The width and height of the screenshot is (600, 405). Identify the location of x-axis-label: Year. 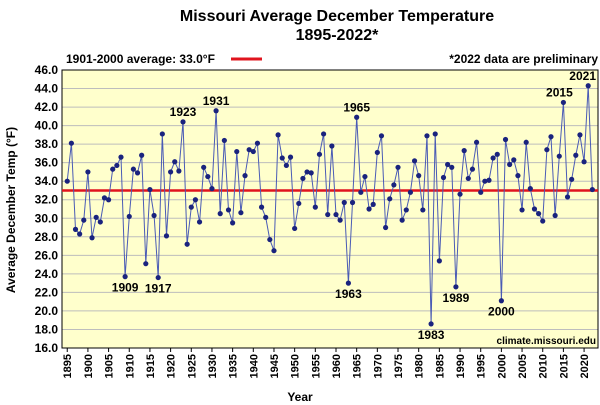
(300, 397).